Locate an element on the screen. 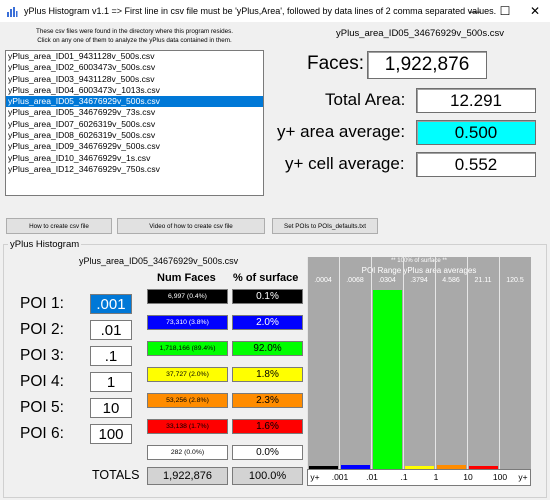 This screenshot has height=500, width=550. yplus-cell-avg-label: y+ cell average: is located at coordinates (345, 163).